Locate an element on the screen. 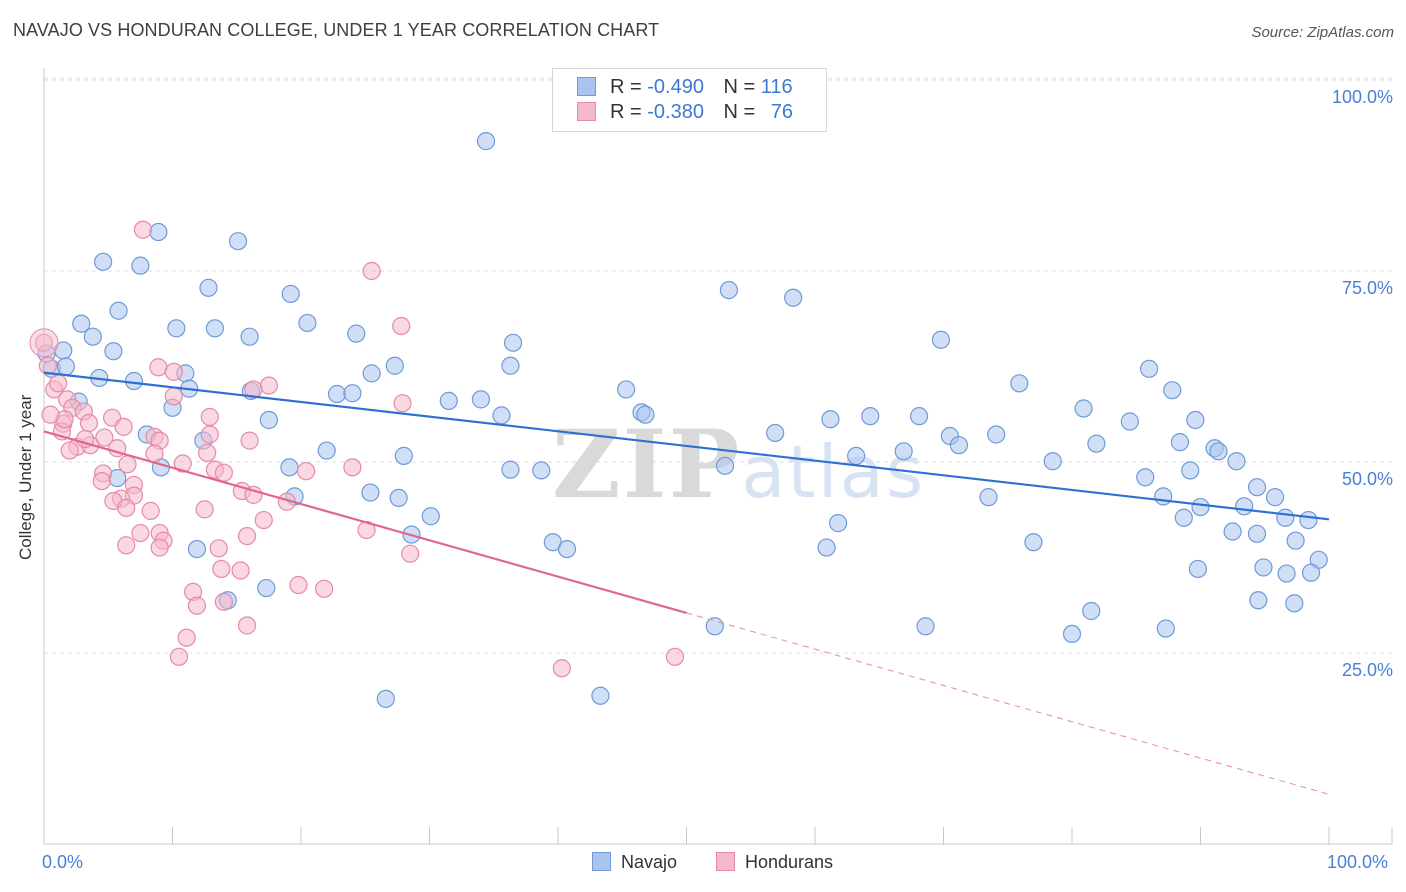 This screenshot has height=892, width=1406. honduran-trend-line-extension is located at coordinates (1008, 703).